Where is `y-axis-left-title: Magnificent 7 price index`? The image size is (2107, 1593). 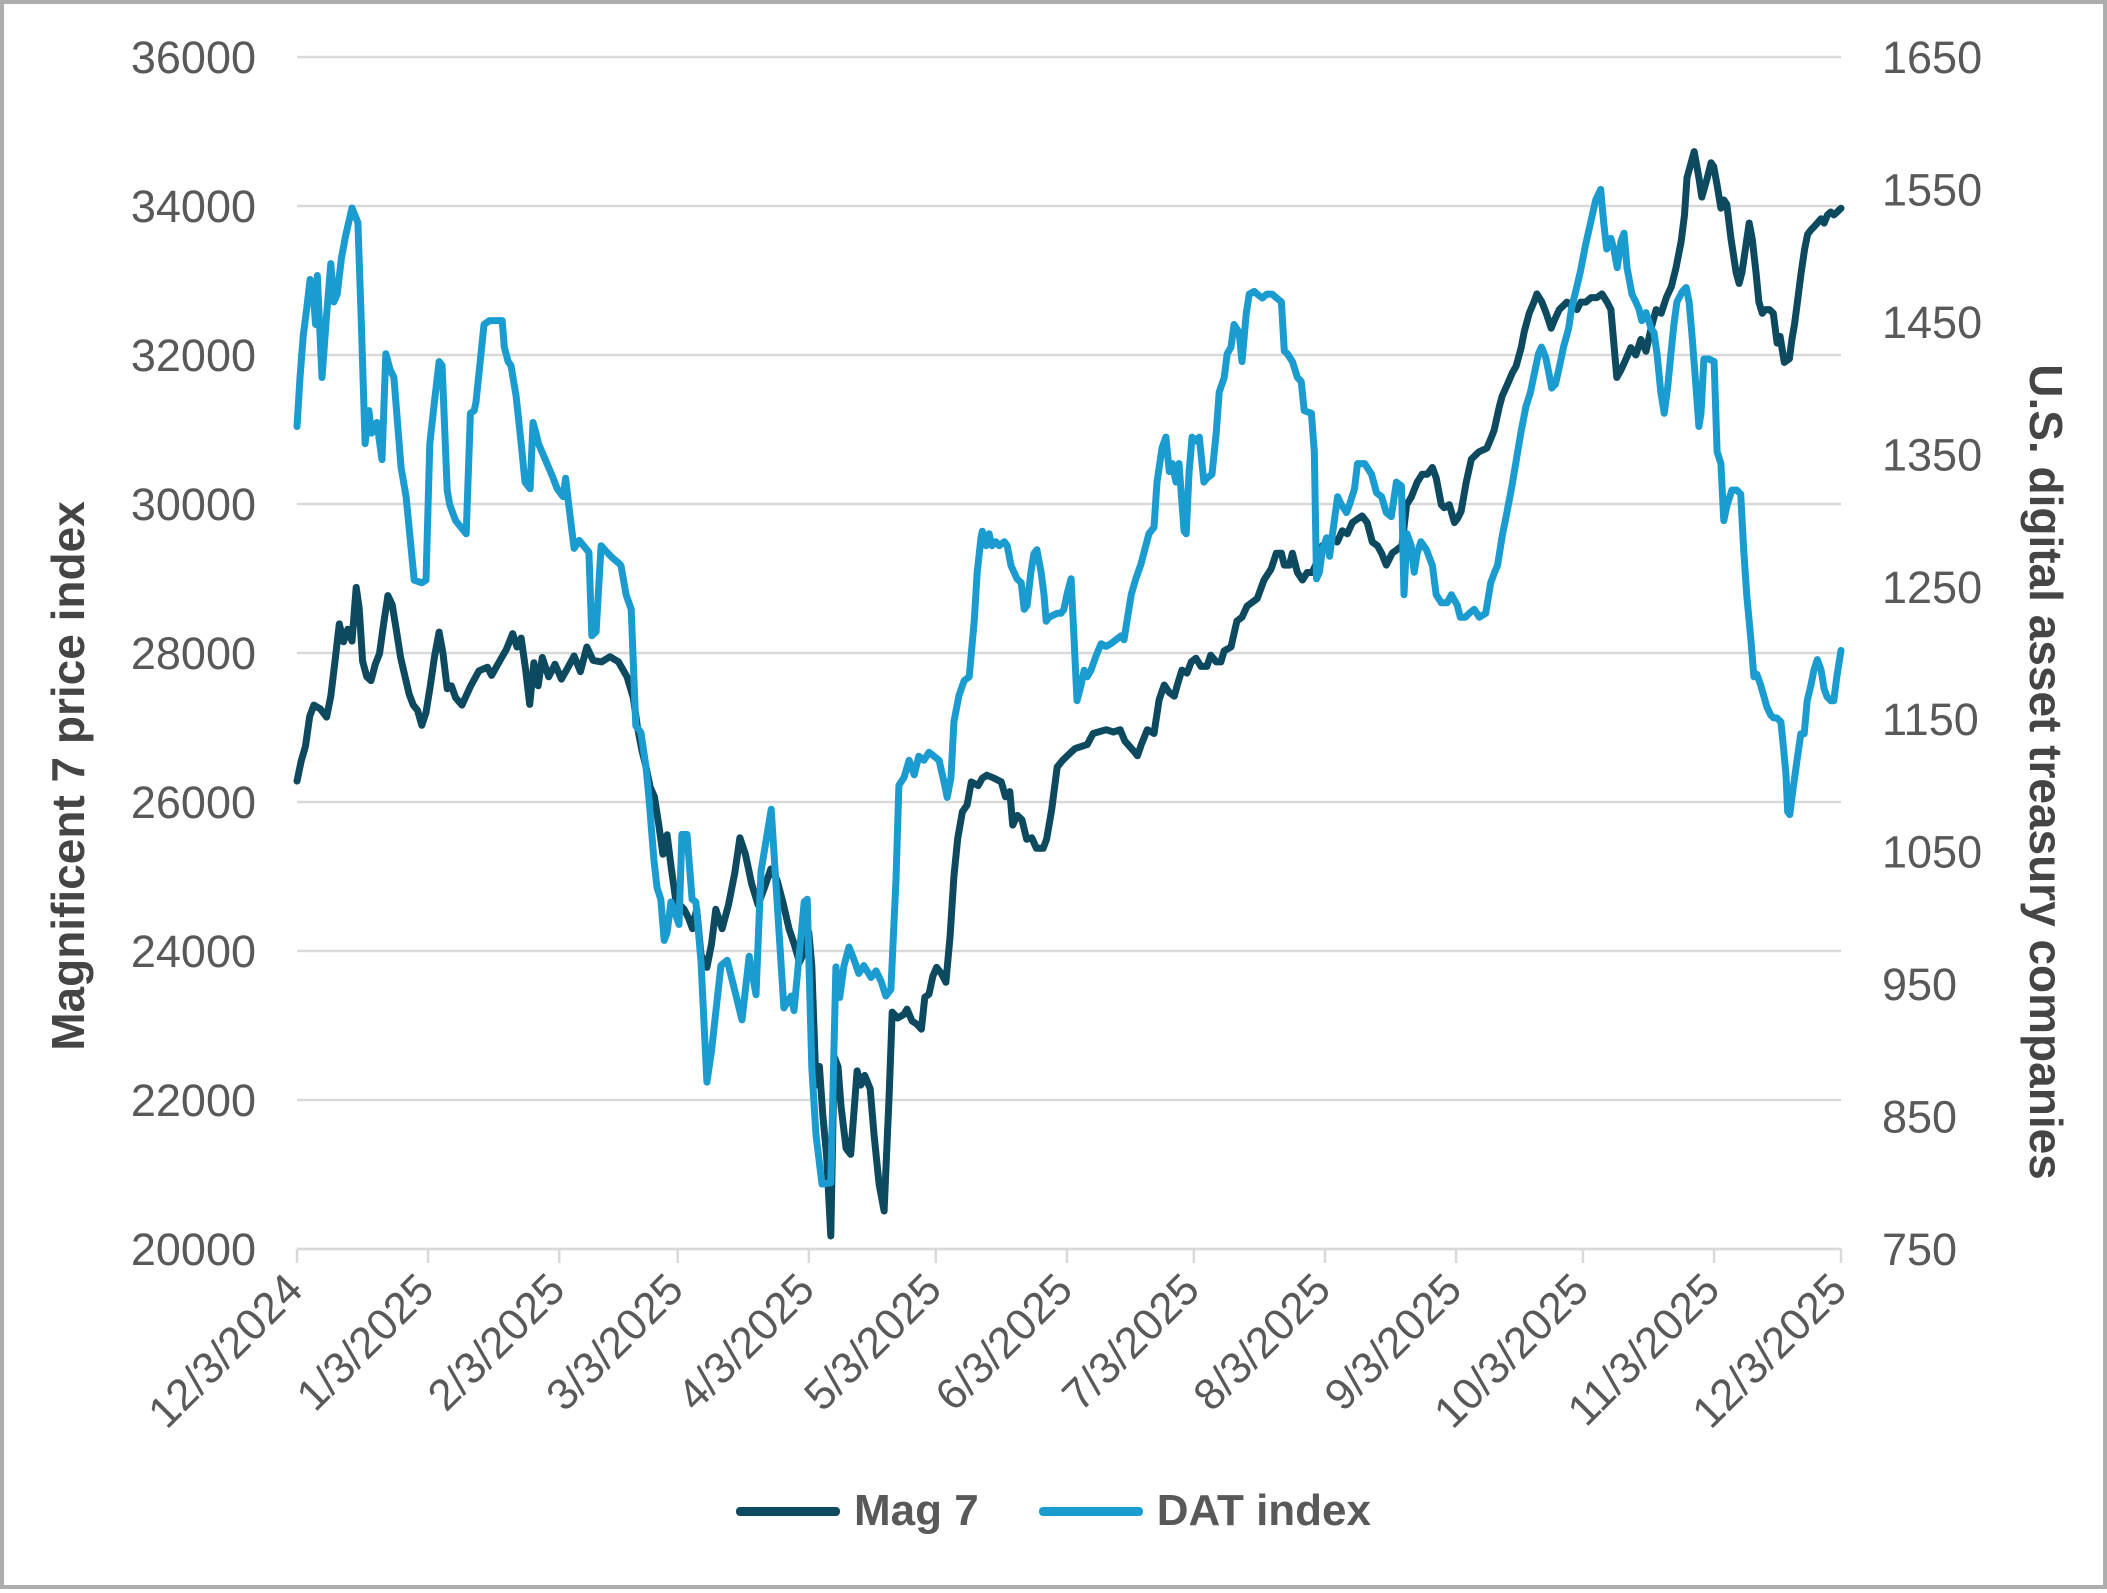
y-axis-left-title: Magnificent 7 price index is located at coordinates (68, 776).